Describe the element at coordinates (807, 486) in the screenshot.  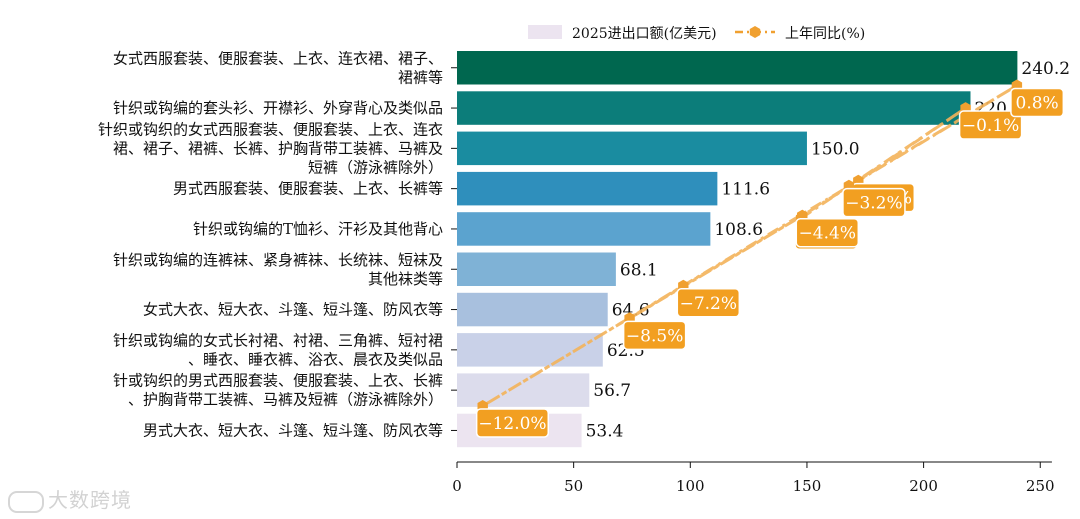
I see `x-tick-label: 150` at that location.